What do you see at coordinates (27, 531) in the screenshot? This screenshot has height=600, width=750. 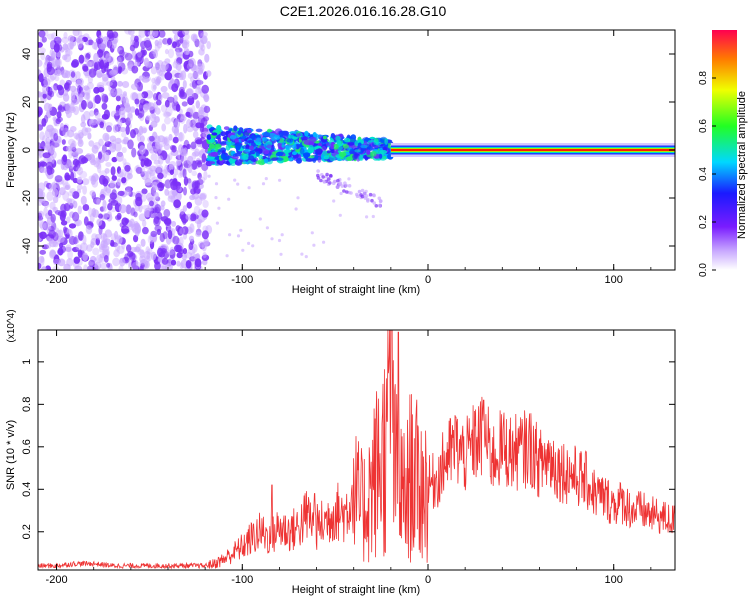 I see `snr-ytick-label: 0.2` at bounding box center [27, 531].